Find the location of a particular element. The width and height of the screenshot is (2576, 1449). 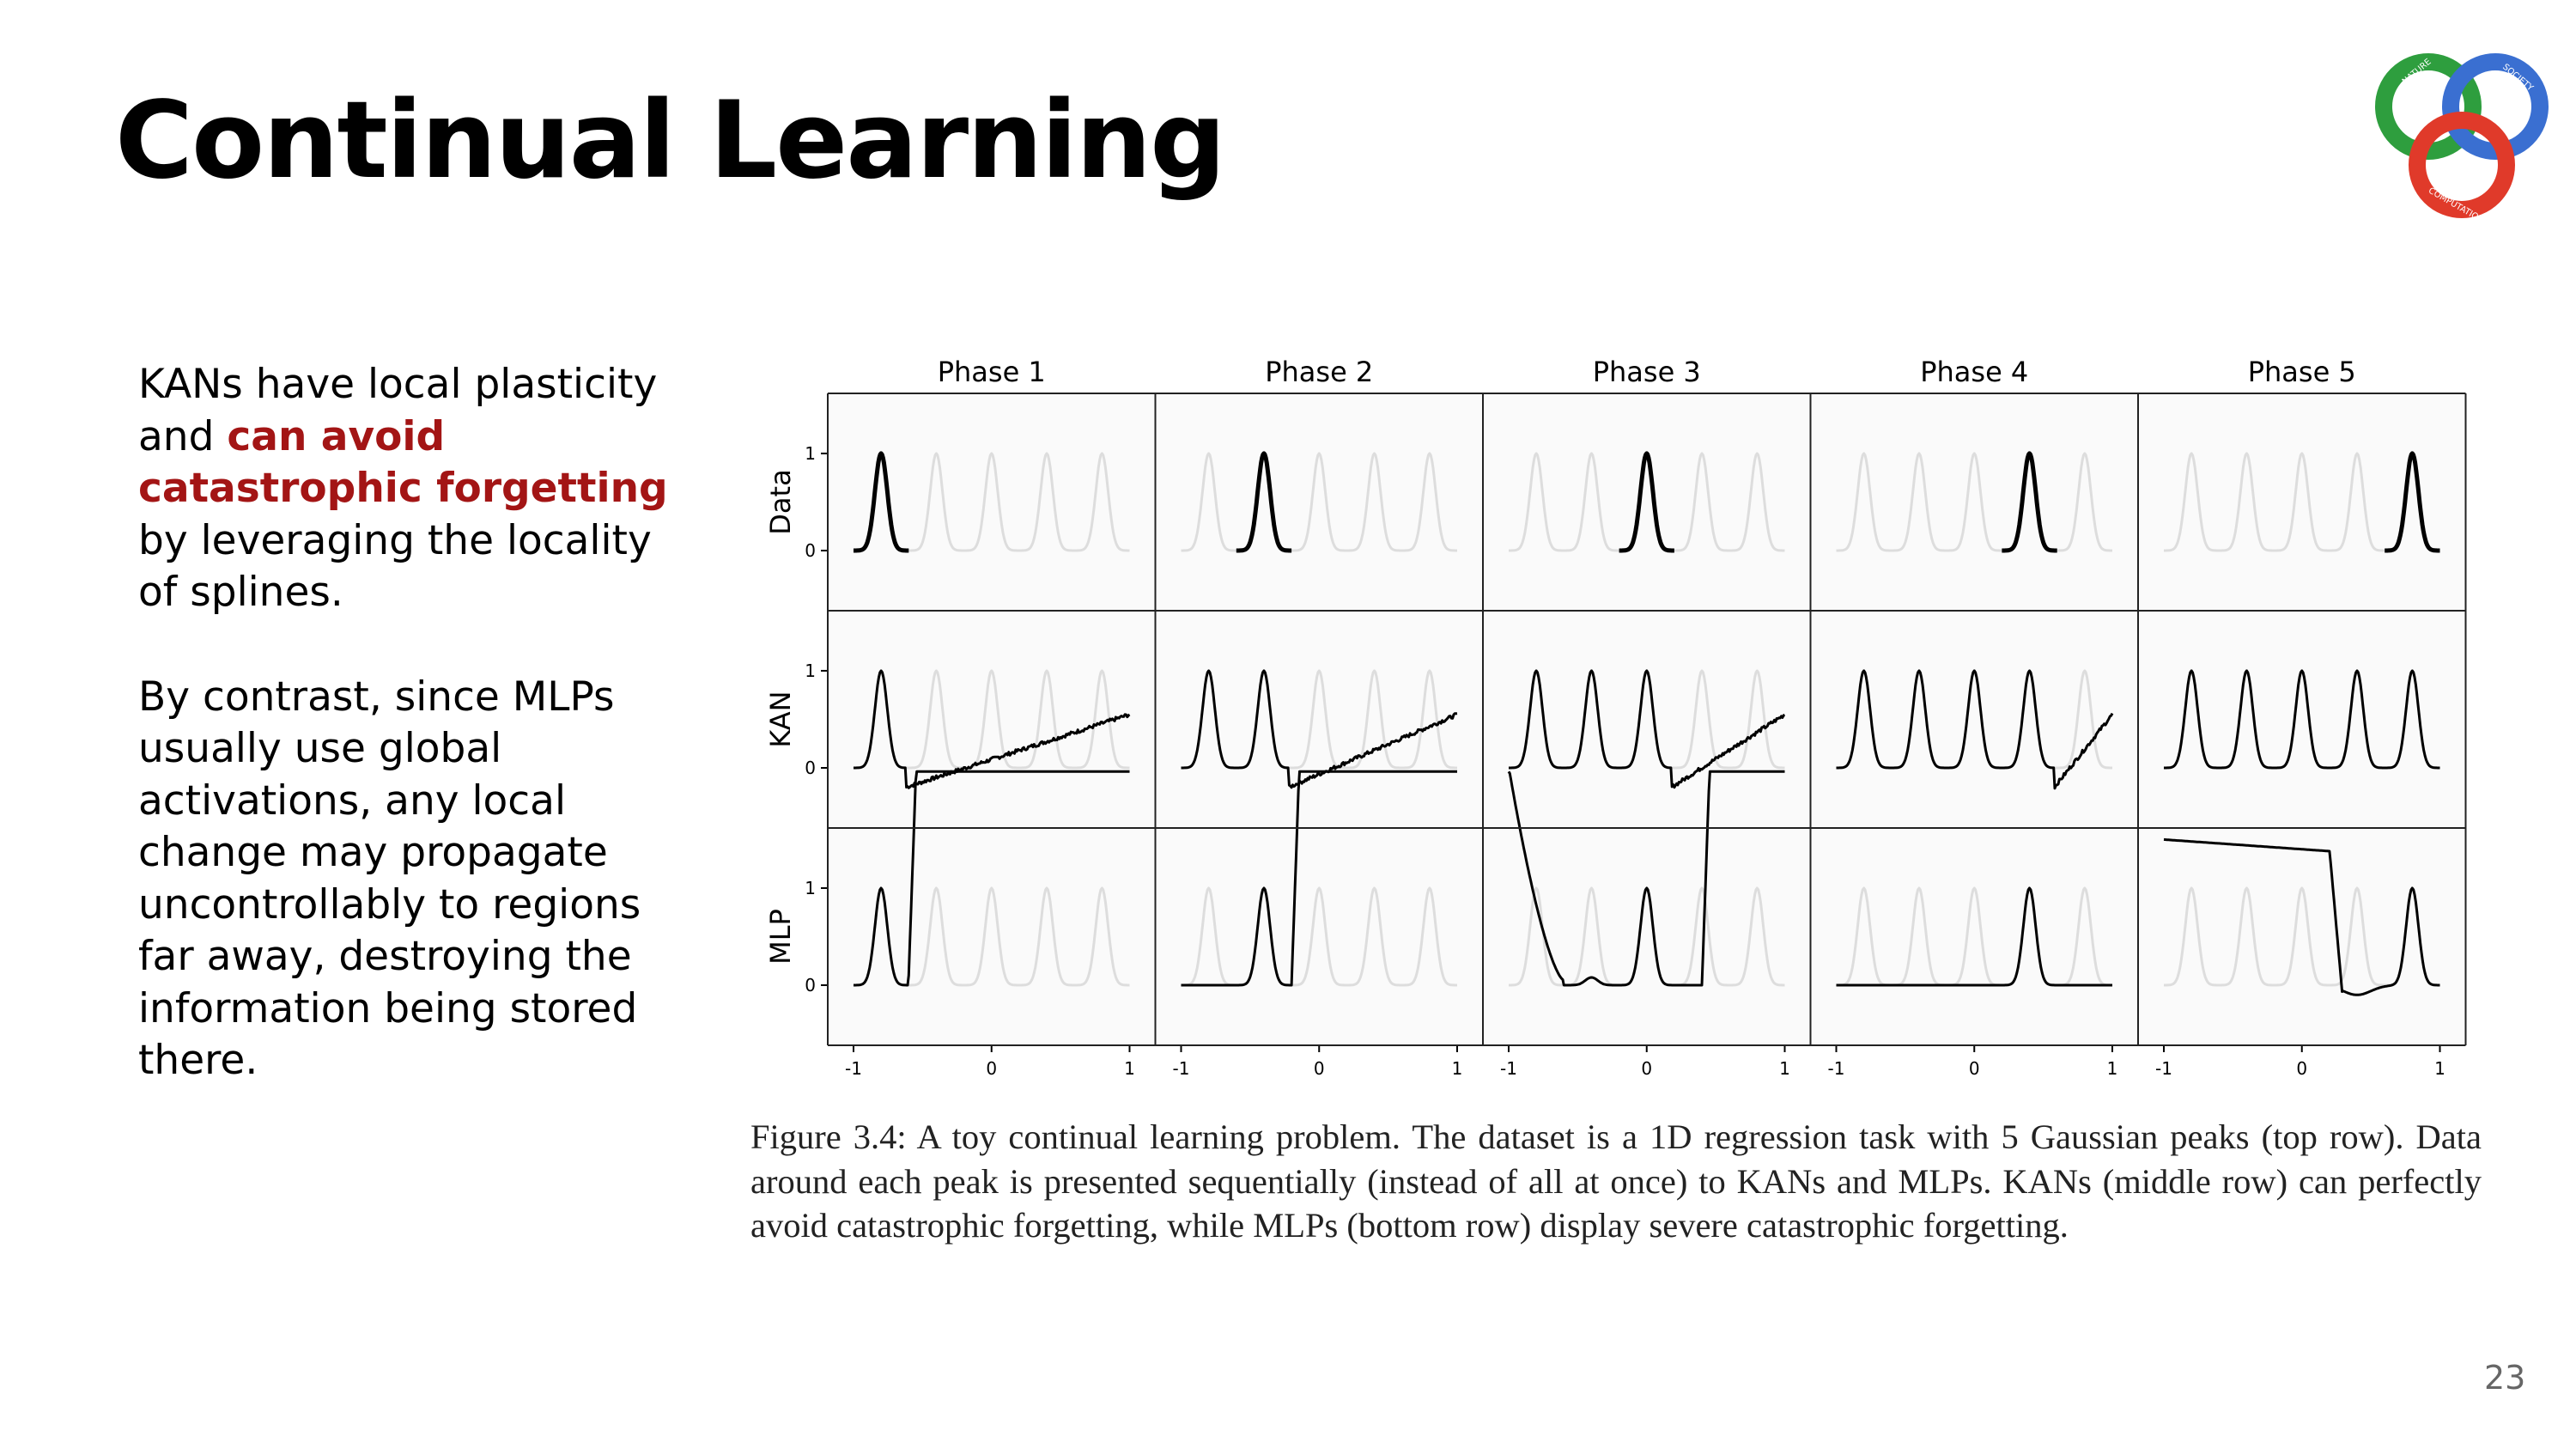

row-label: KAN is located at coordinates (781, 719).